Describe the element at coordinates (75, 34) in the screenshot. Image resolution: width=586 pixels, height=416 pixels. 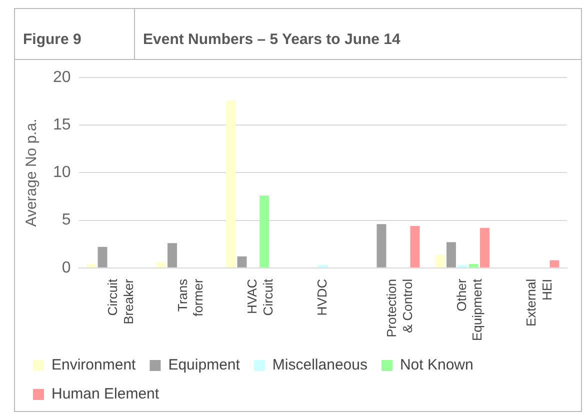
I see `chart-subtitle: Figure 9` at that location.